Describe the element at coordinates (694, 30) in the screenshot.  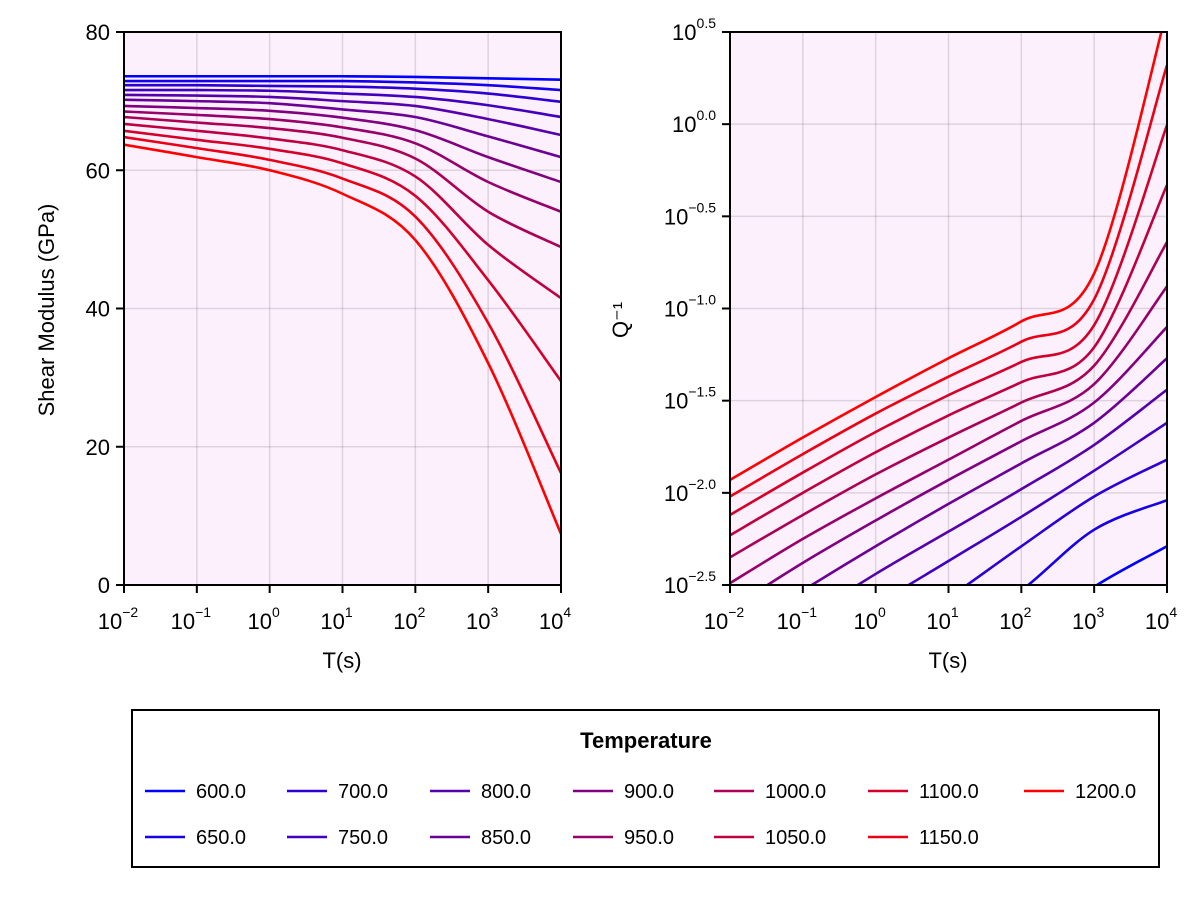
I see `y-tick-label: 100.5` at that location.